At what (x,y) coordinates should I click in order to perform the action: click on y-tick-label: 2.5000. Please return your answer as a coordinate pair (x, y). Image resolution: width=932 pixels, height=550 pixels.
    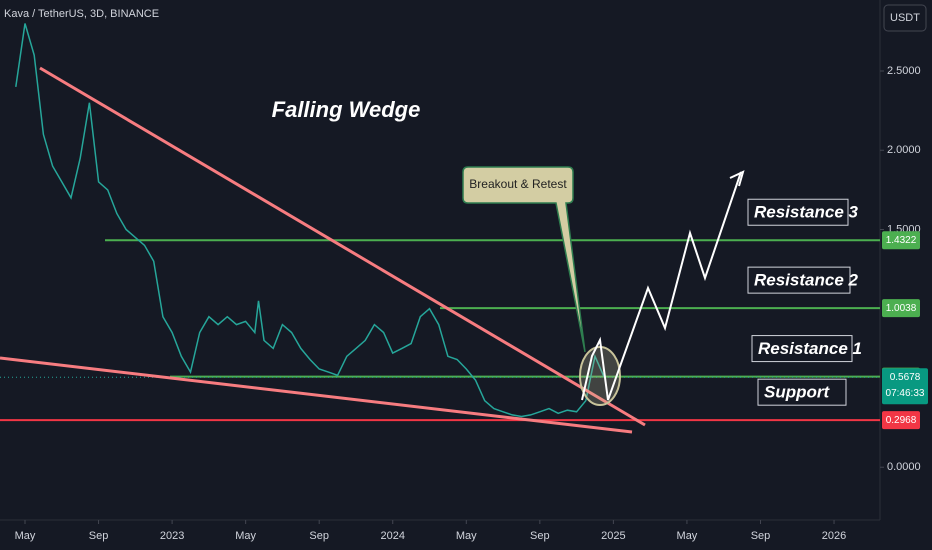
    Looking at the image, I should click on (904, 71).